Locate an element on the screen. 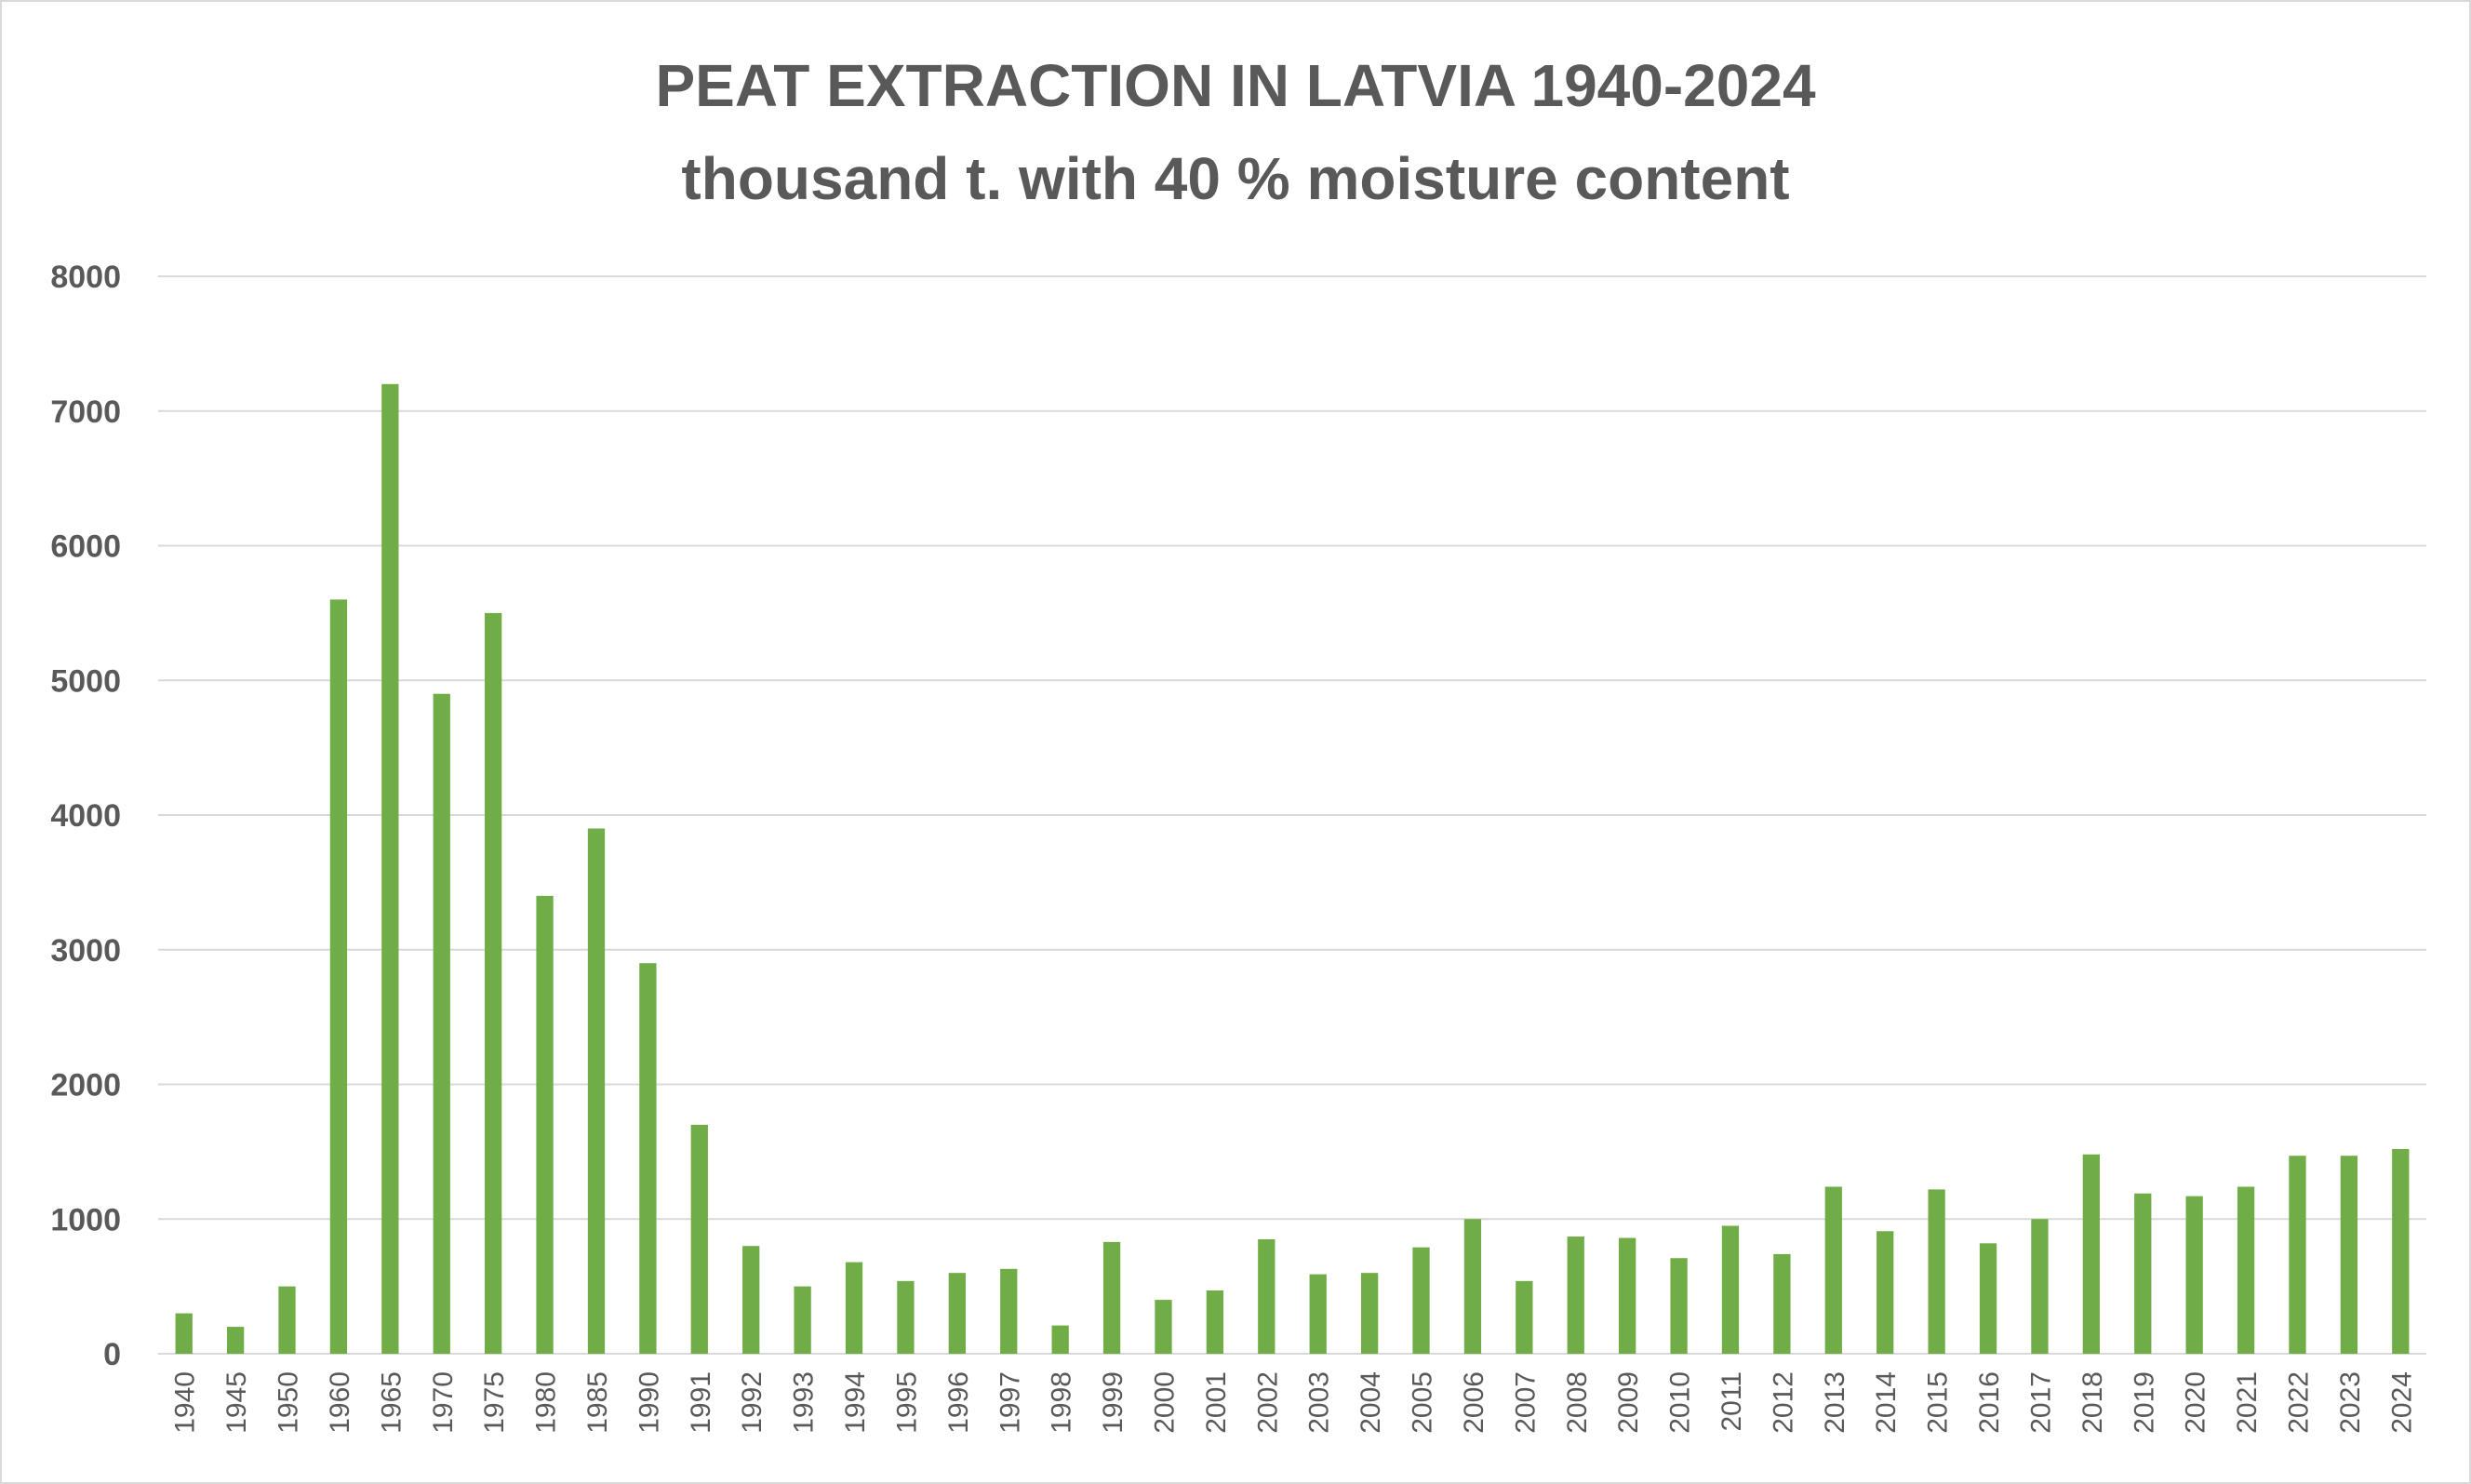 This screenshot has width=2471, height=1484. x-tick-label: 2021 is located at coordinates (2247, 1402).